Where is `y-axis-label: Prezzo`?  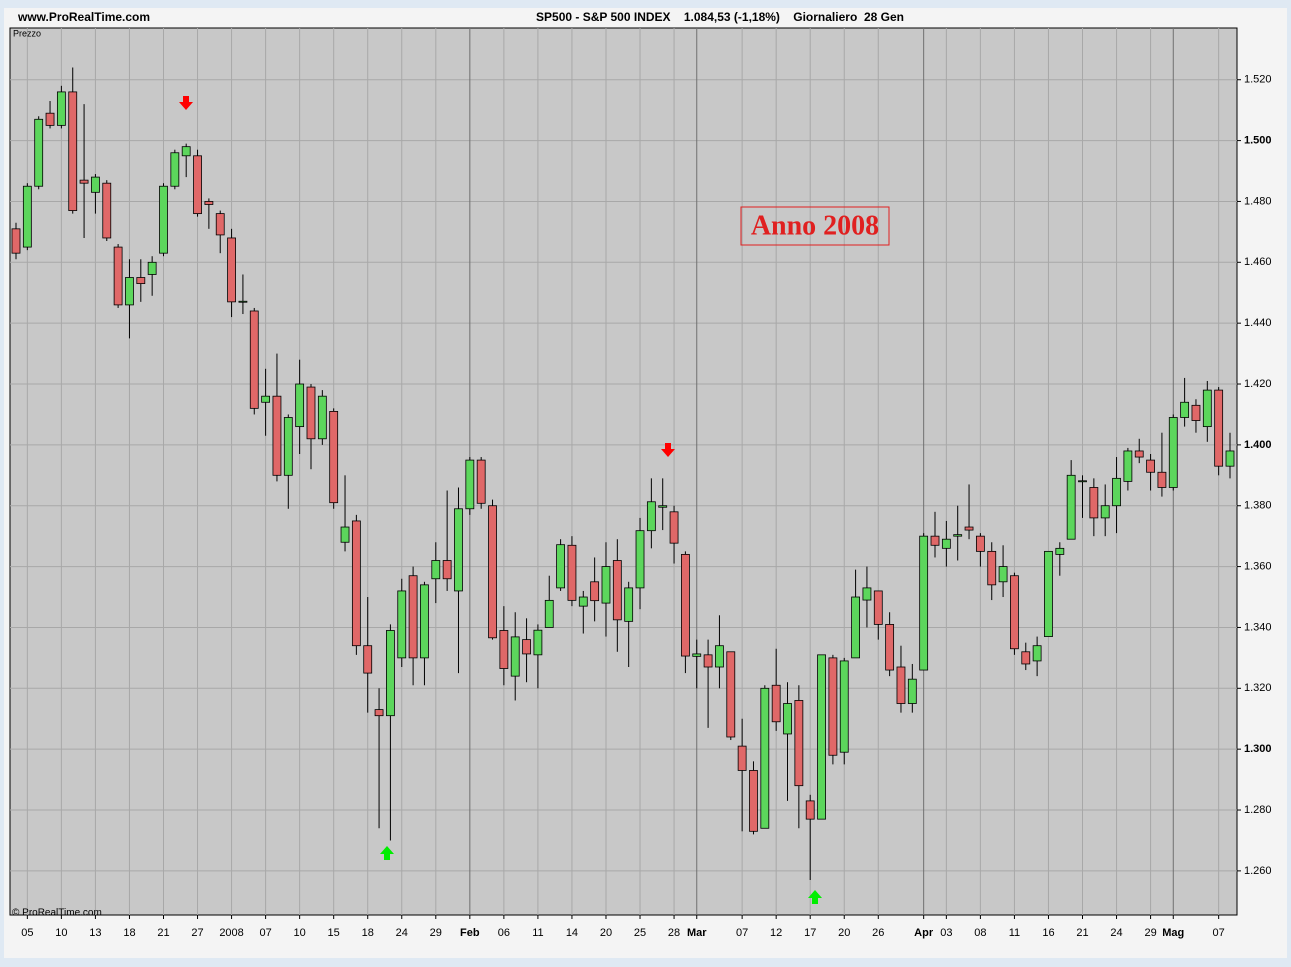 y-axis-label: Prezzo is located at coordinates (27, 33).